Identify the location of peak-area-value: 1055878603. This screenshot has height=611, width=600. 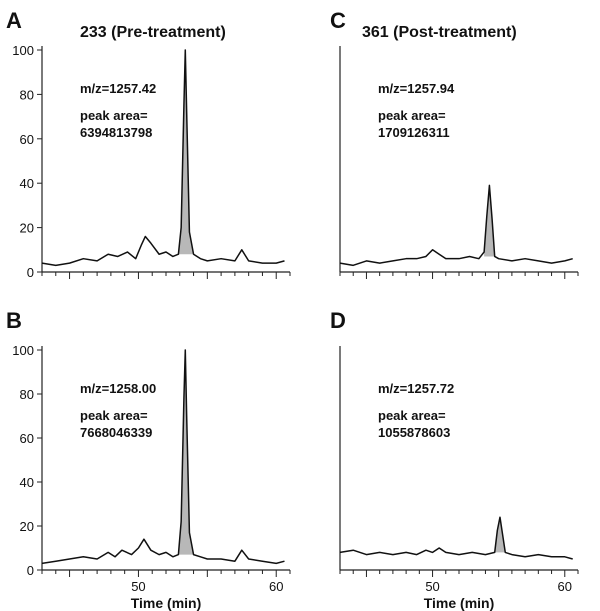
(414, 432).